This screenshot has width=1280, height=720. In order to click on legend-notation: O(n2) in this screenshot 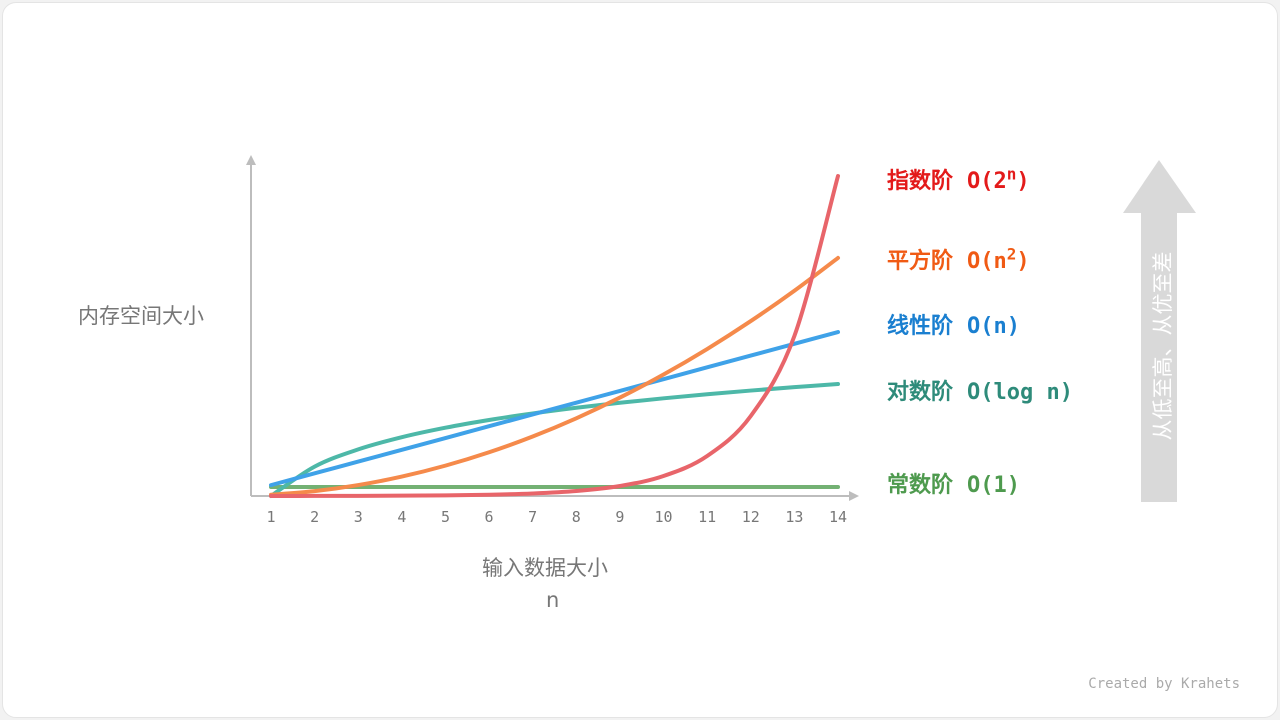, I will do `click(998, 259)`.